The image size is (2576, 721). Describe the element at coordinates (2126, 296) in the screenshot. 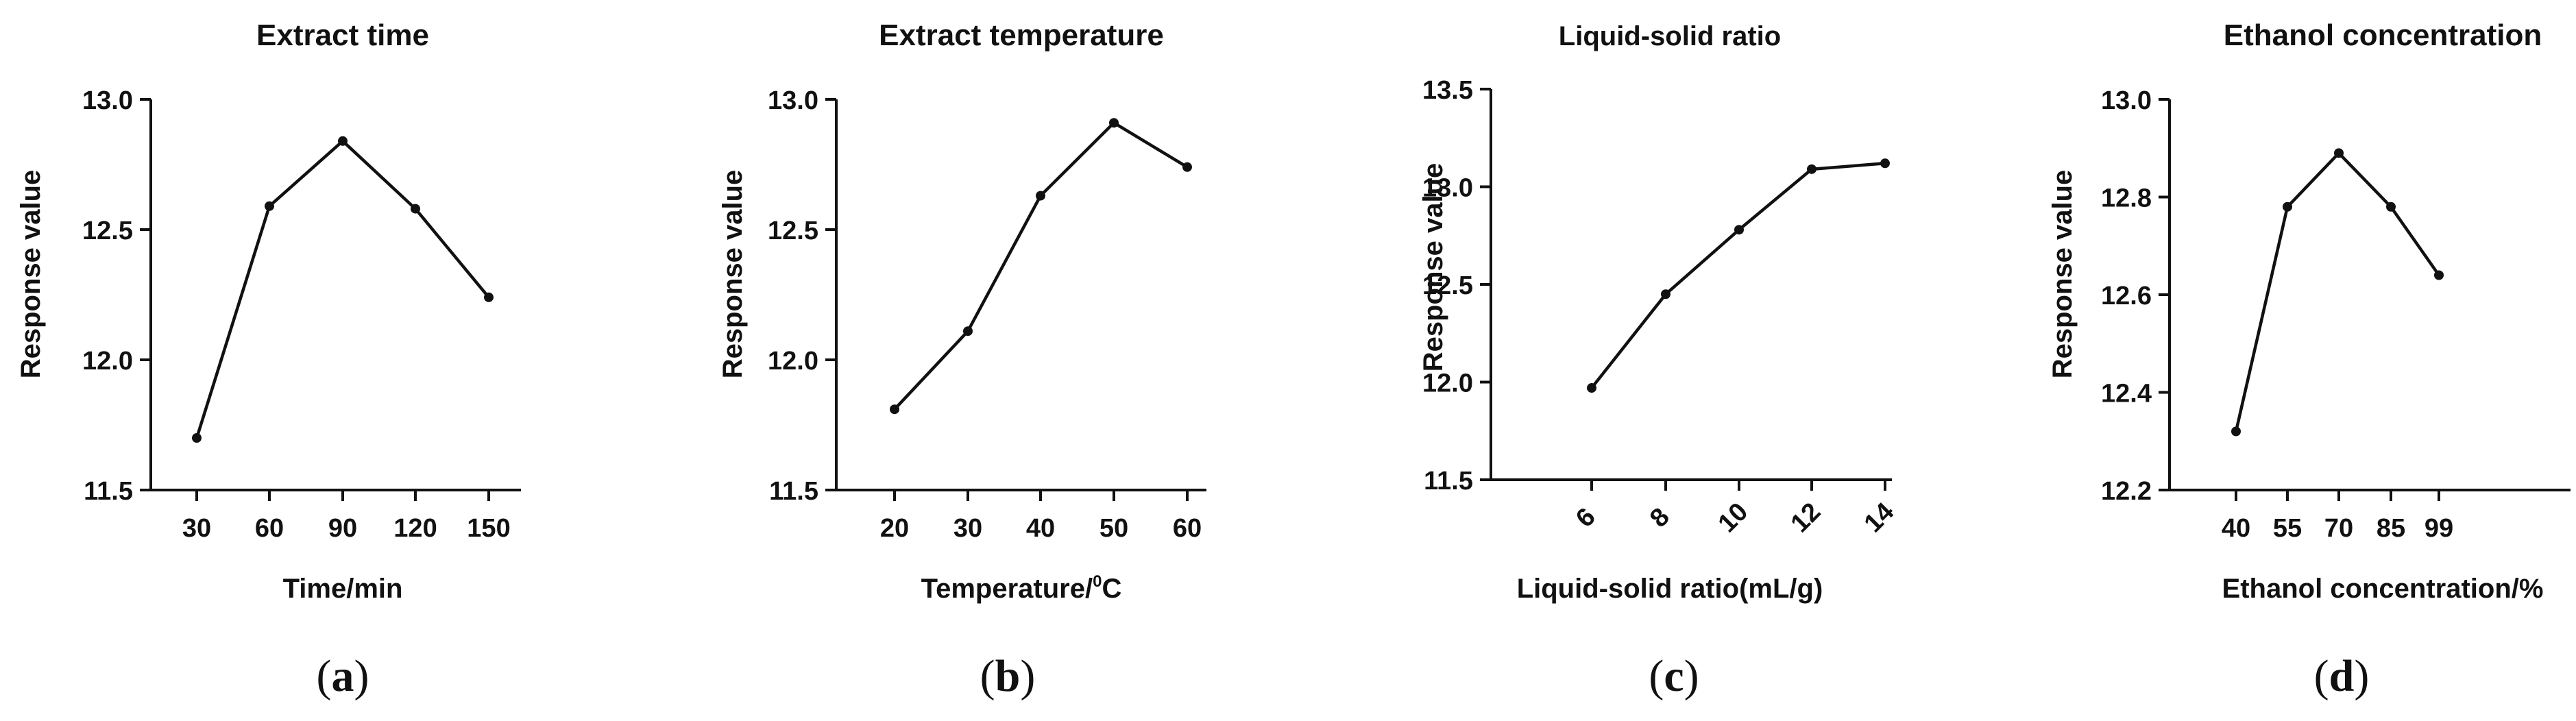

I see `y-tick-label: 12.6` at that location.